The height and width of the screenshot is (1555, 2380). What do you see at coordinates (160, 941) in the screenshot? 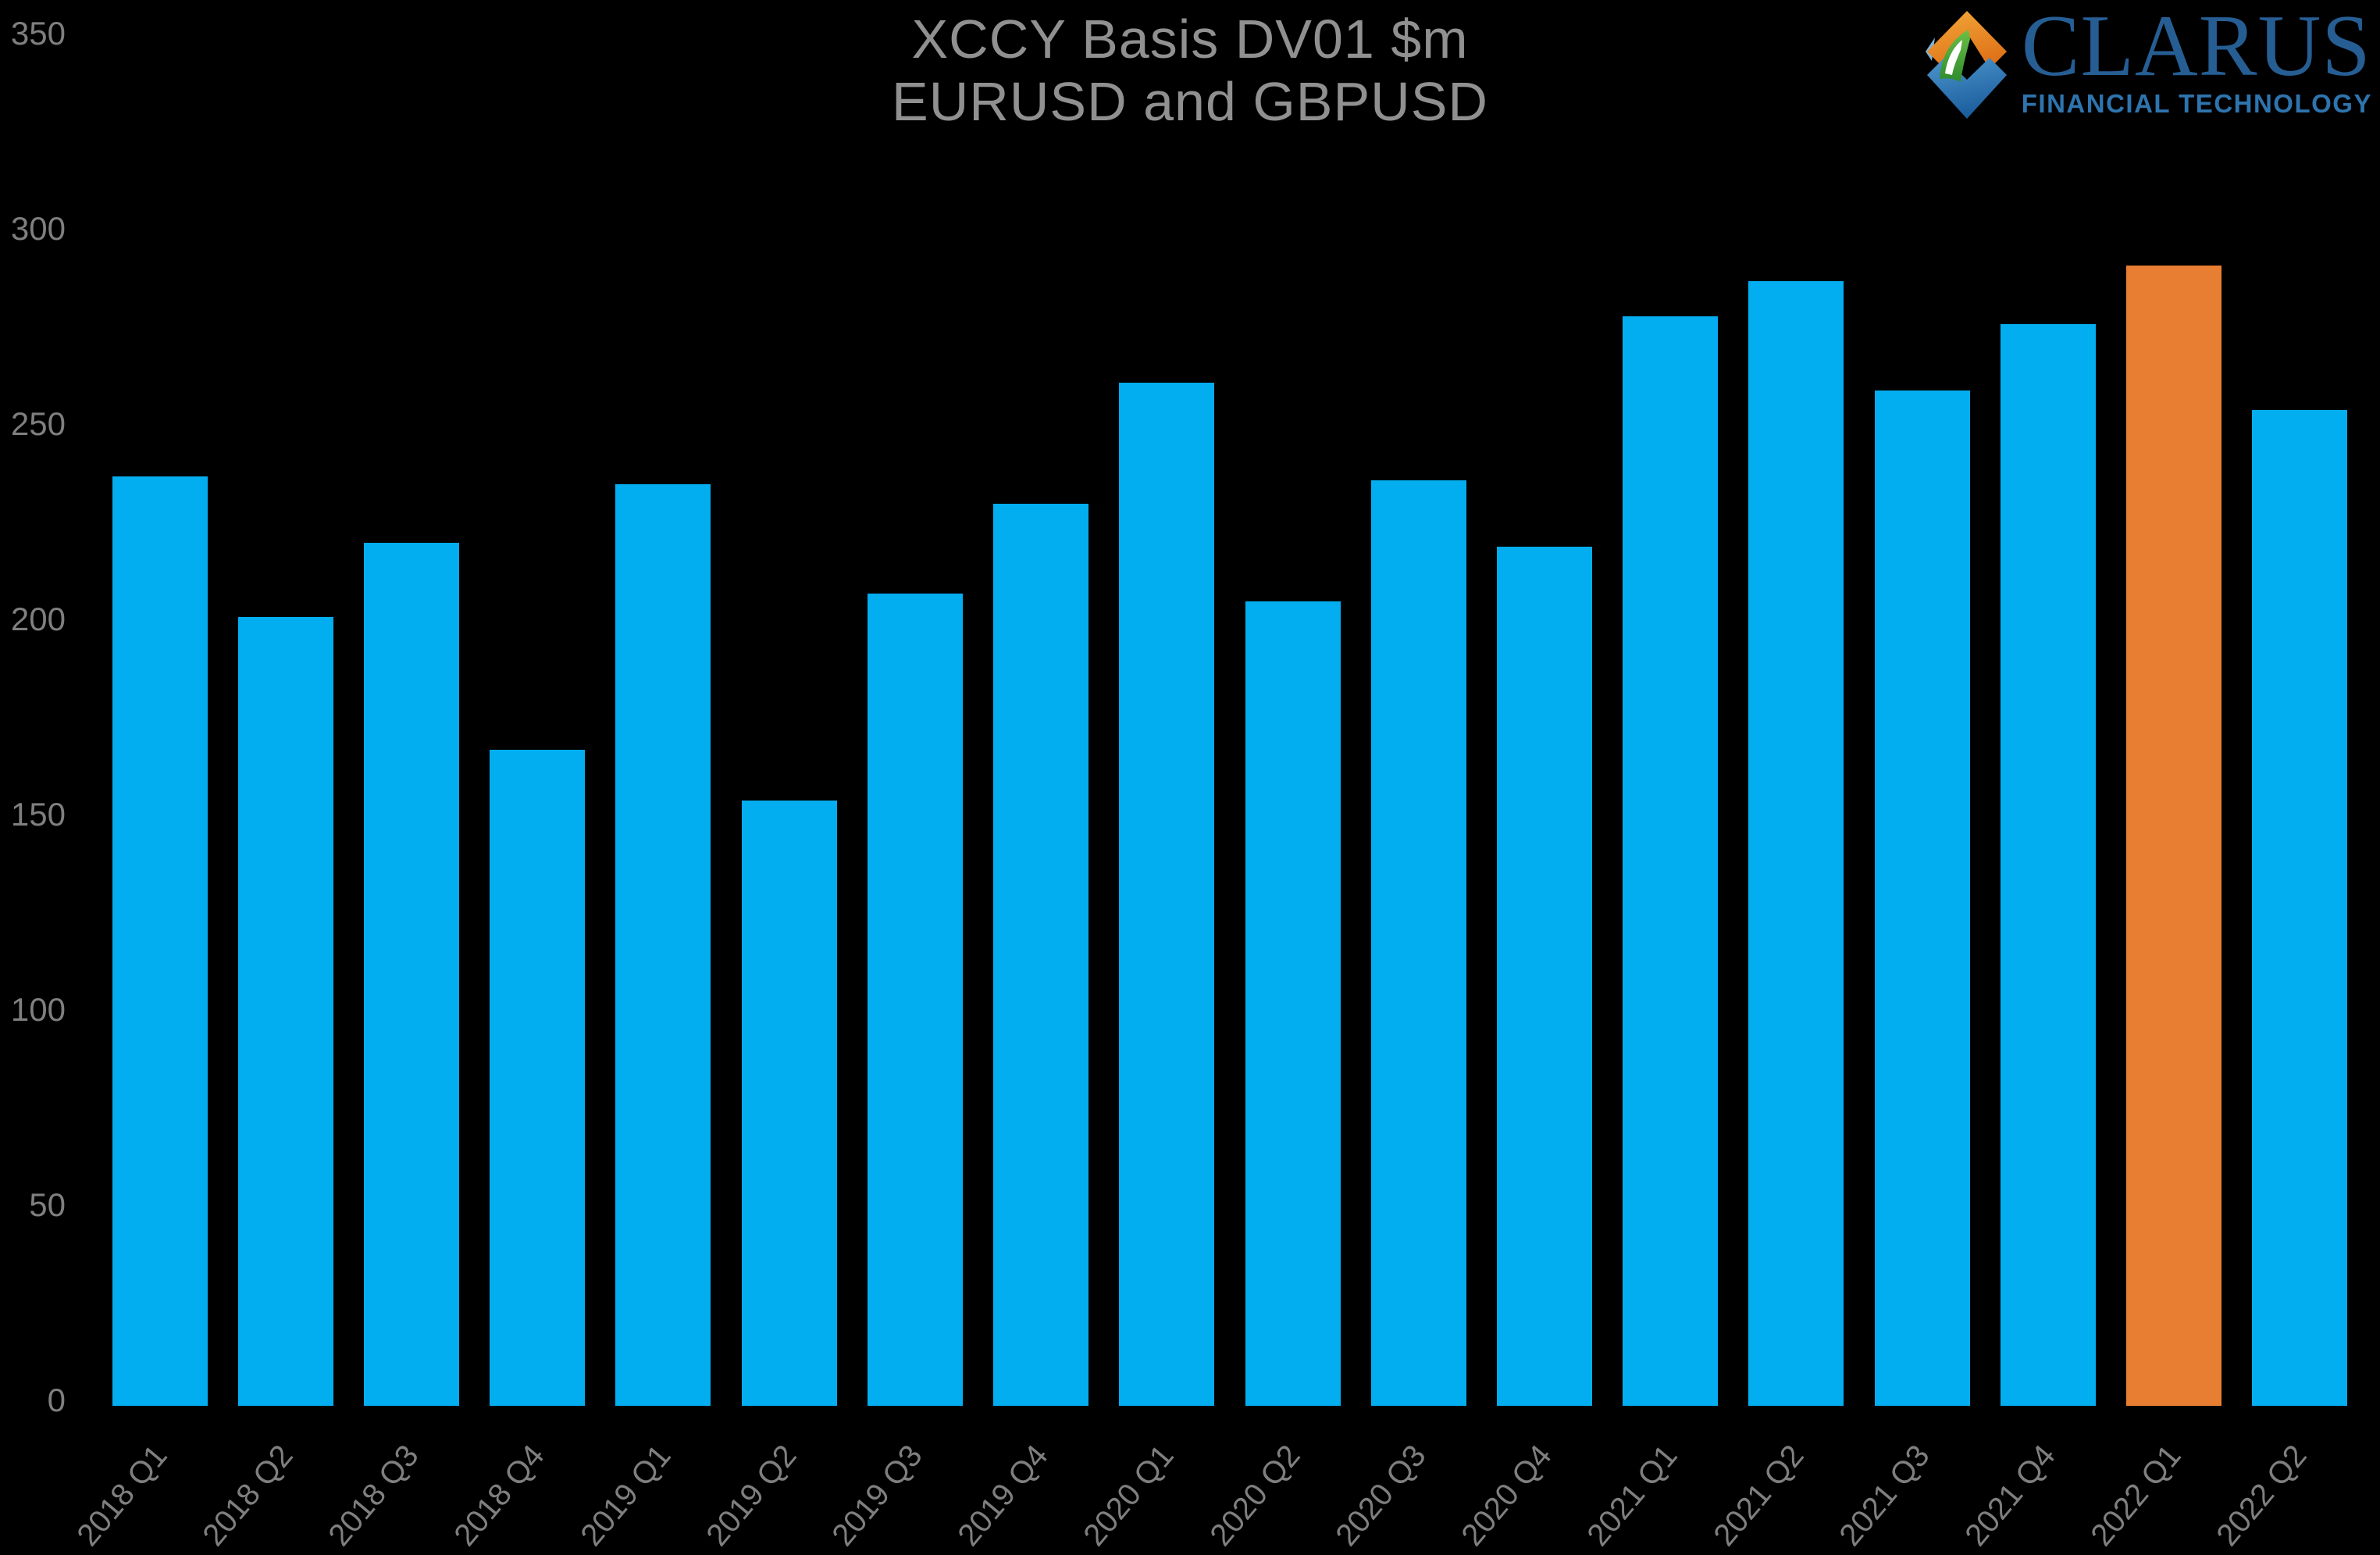
I see `bar-2018-q1` at bounding box center [160, 941].